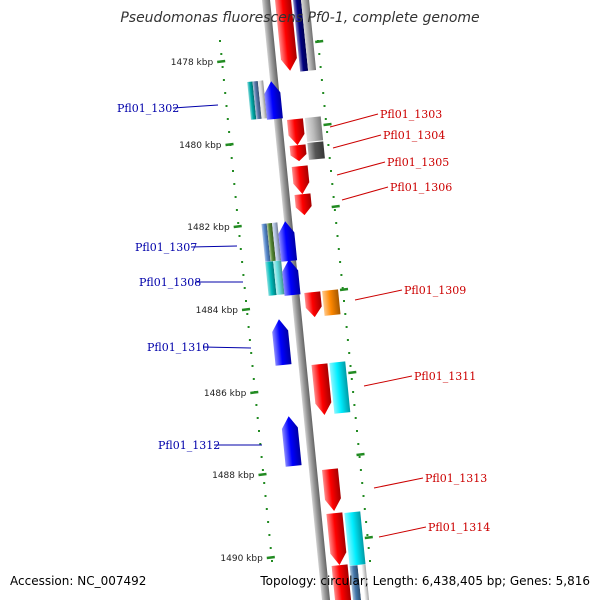 The height and width of the screenshot is (600, 600). I want to click on gene-label-pfl01_1307: Pfl01_1307, so click(166, 247).